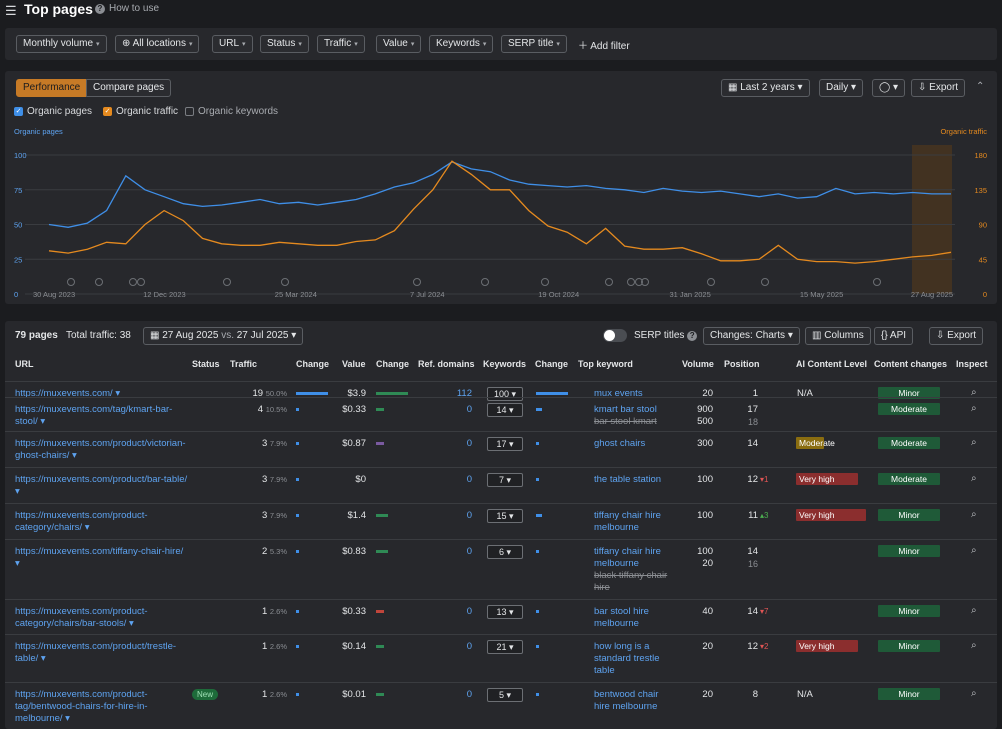 The height and width of the screenshot is (729, 1002). What do you see at coordinates (615, 335) in the screenshot?
I see `serp-titles-toggle` at bounding box center [615, 335].